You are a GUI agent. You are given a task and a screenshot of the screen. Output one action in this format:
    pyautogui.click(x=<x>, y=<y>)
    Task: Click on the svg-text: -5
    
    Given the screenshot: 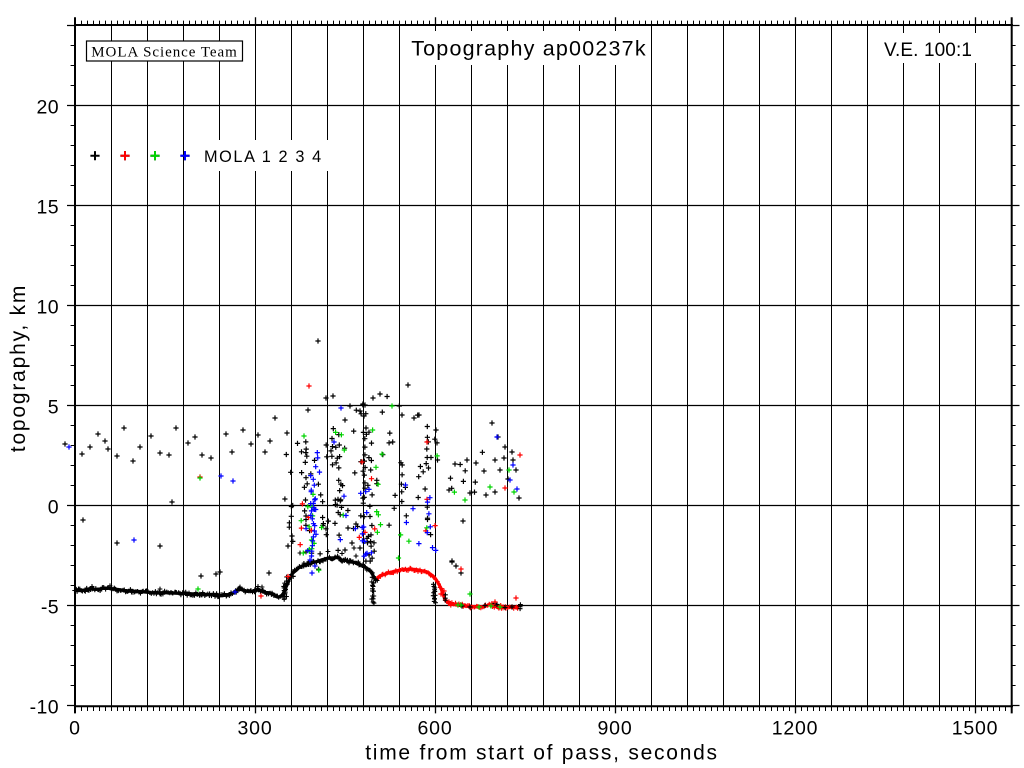 What is the action you would take?
    pyautogui.click(x=50, y=608)
    